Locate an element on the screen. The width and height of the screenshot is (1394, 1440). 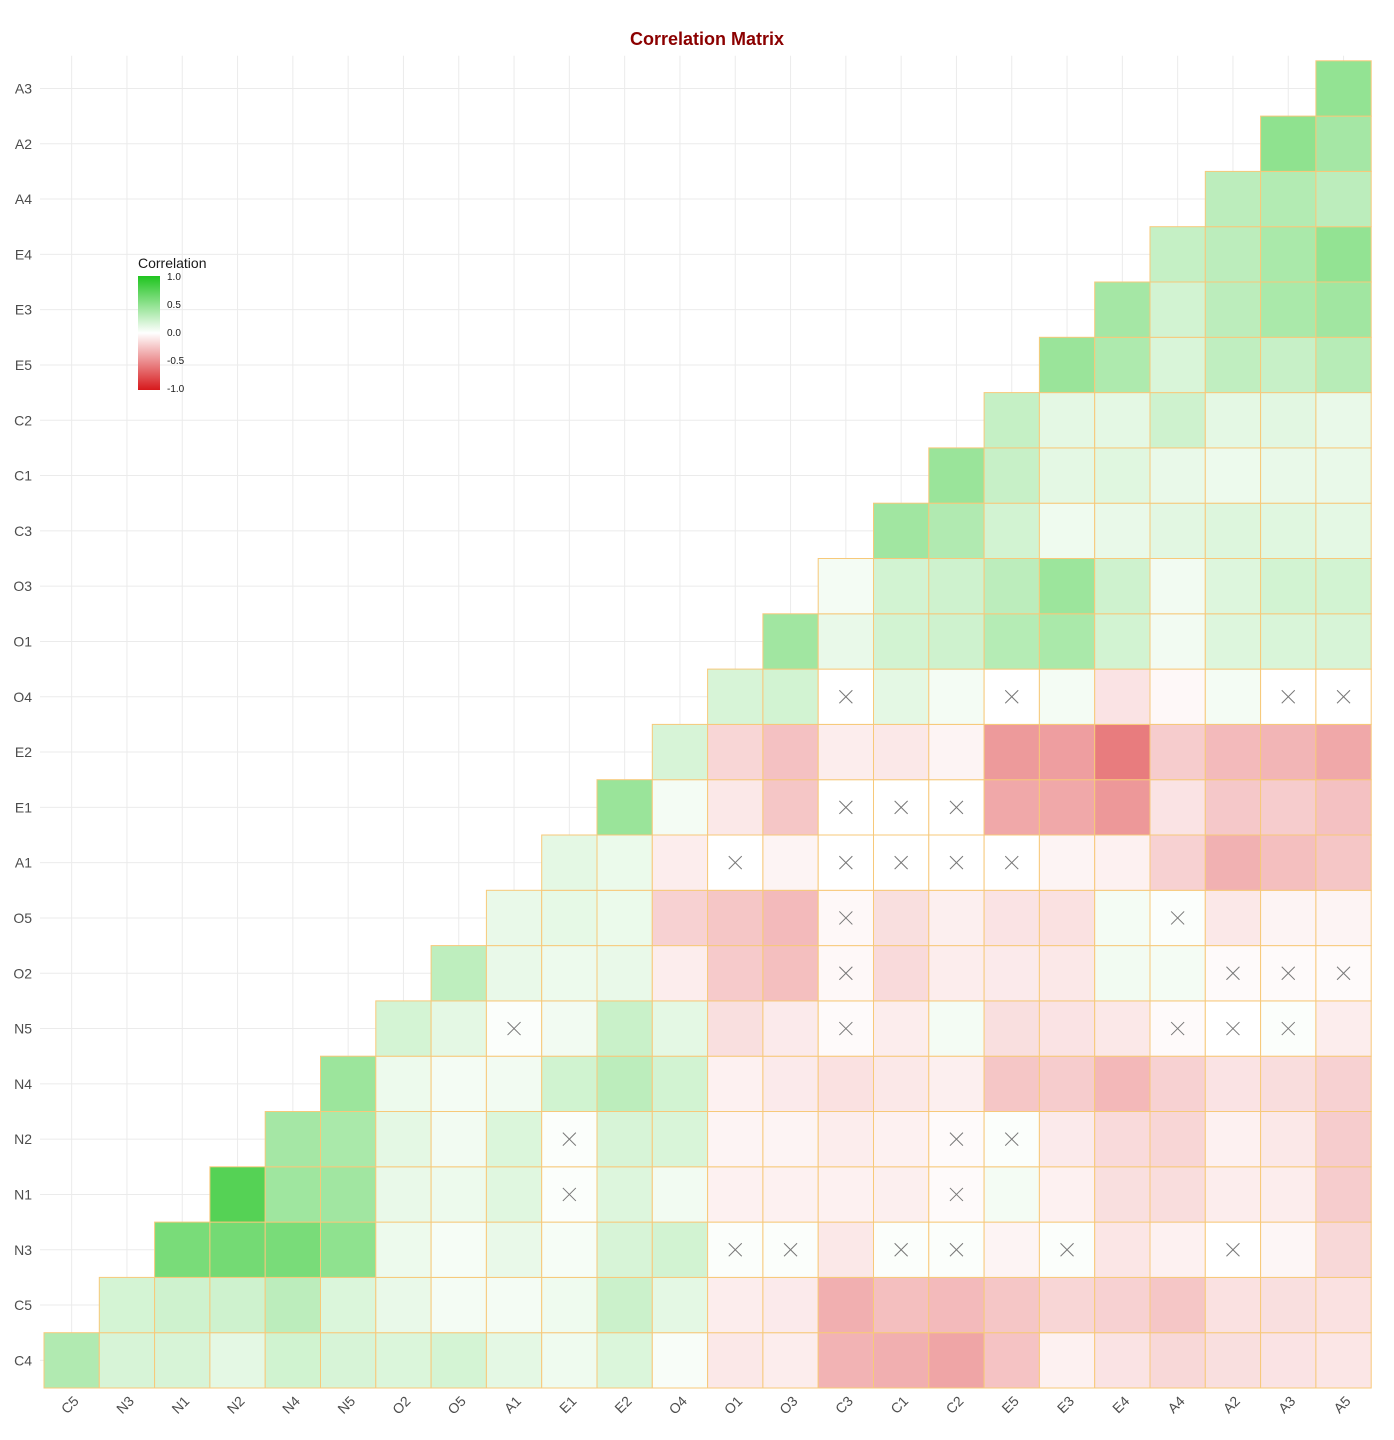
y-tick-label: O4 is located at coordinates (22, 697).